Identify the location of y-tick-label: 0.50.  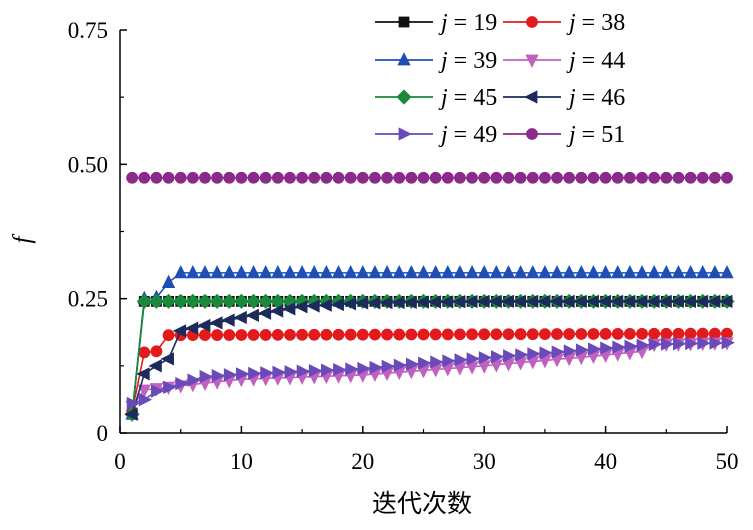
(88, 164).